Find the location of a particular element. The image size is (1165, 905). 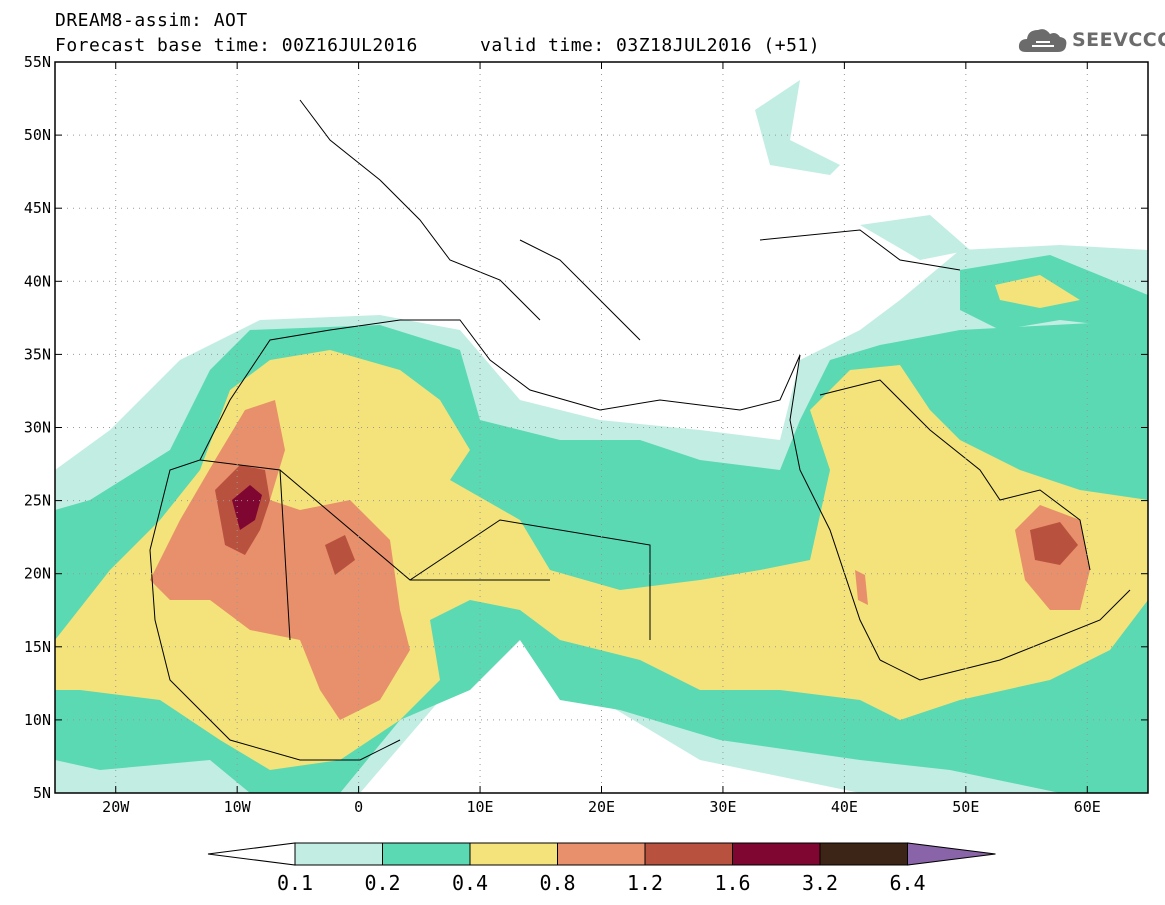

aot-band-1.2-mali is located at coordinates (340, 555).